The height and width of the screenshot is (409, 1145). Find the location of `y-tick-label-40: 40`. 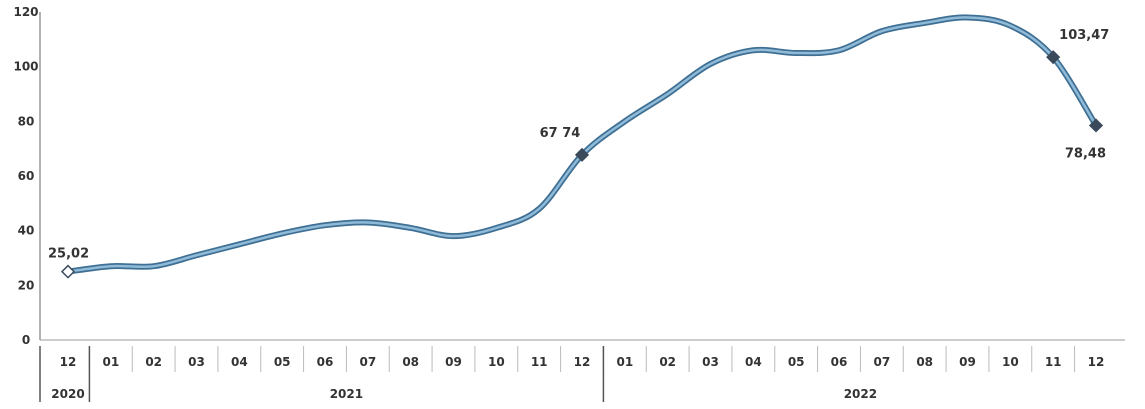

y-tick-label-40: 40 is located at coordinates (26, 231).